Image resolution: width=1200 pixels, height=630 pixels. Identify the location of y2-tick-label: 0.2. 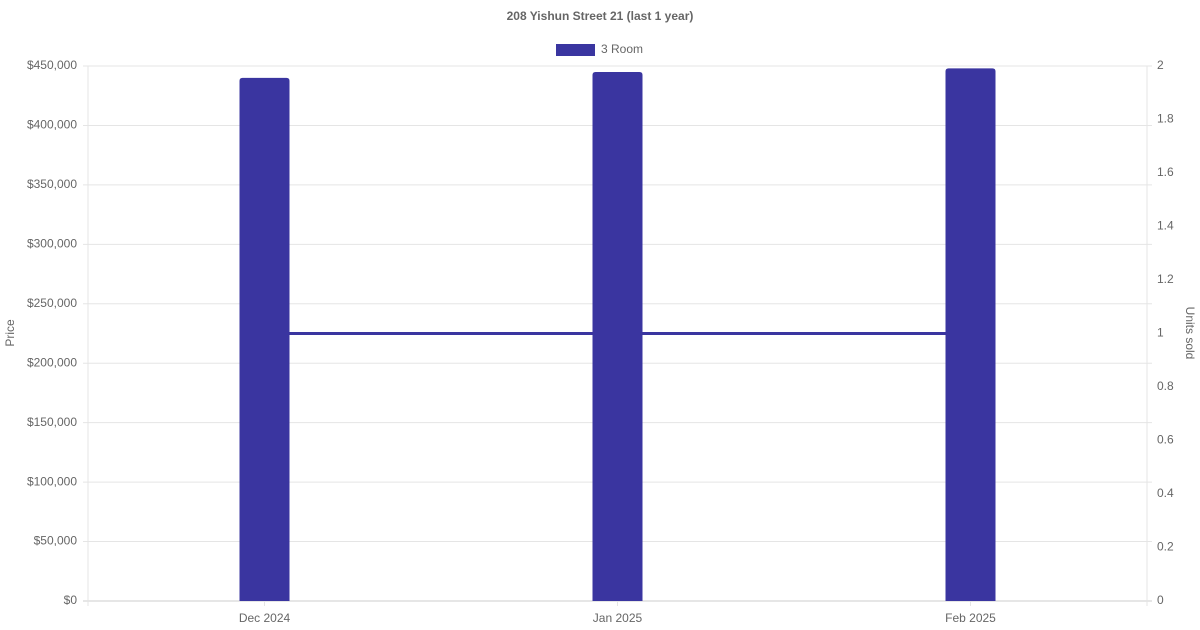
(1165, 547).